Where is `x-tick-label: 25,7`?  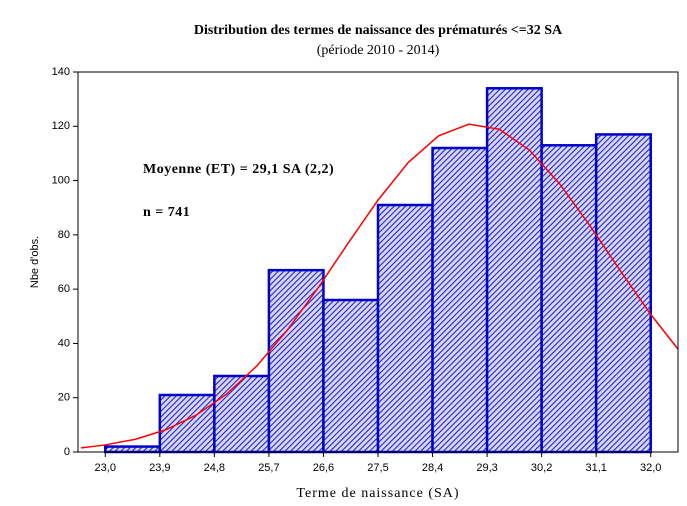 x-tick-label: 25,7 is located at coordinates (268, 468).